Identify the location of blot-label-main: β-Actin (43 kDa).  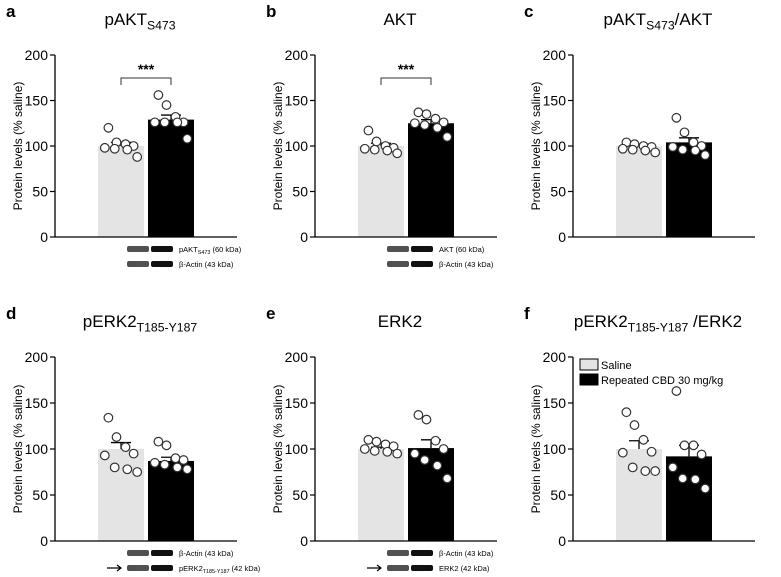
(466, 264).